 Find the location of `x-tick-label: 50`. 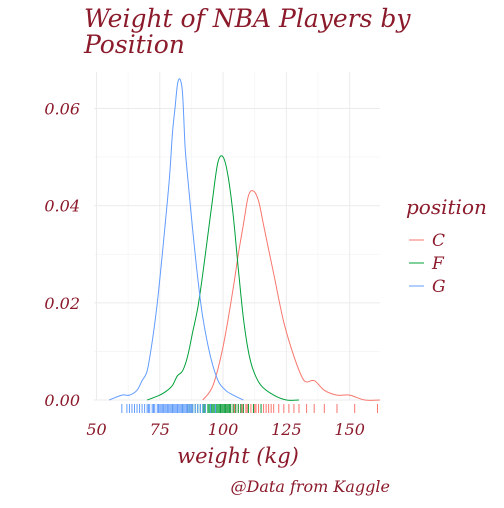

x-tick-label: 50 is located at coordinates (96, 429).